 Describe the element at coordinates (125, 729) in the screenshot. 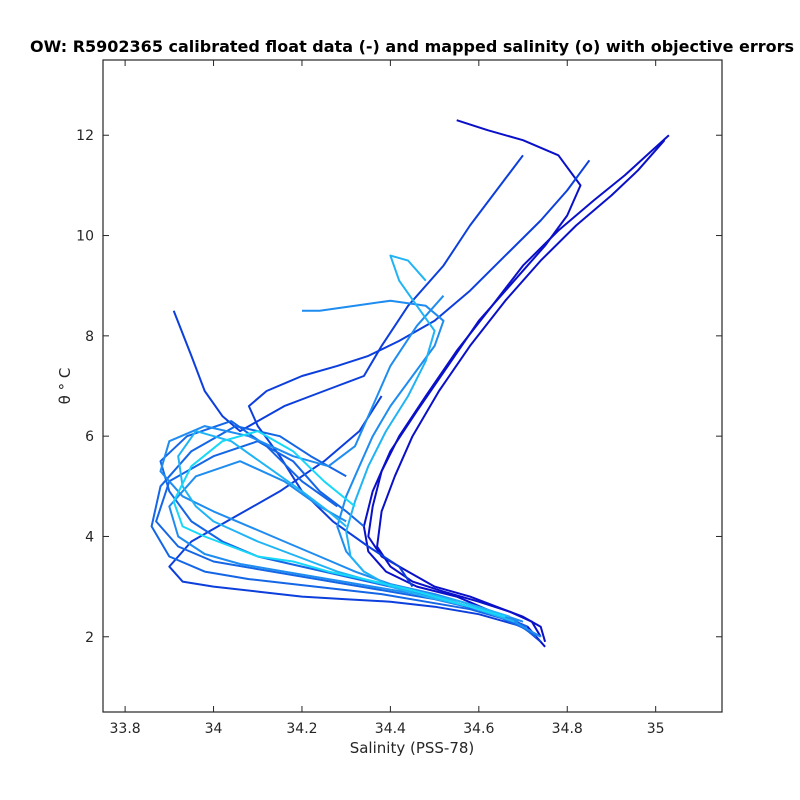

I see `x-tick-label: 33.8` at that location.